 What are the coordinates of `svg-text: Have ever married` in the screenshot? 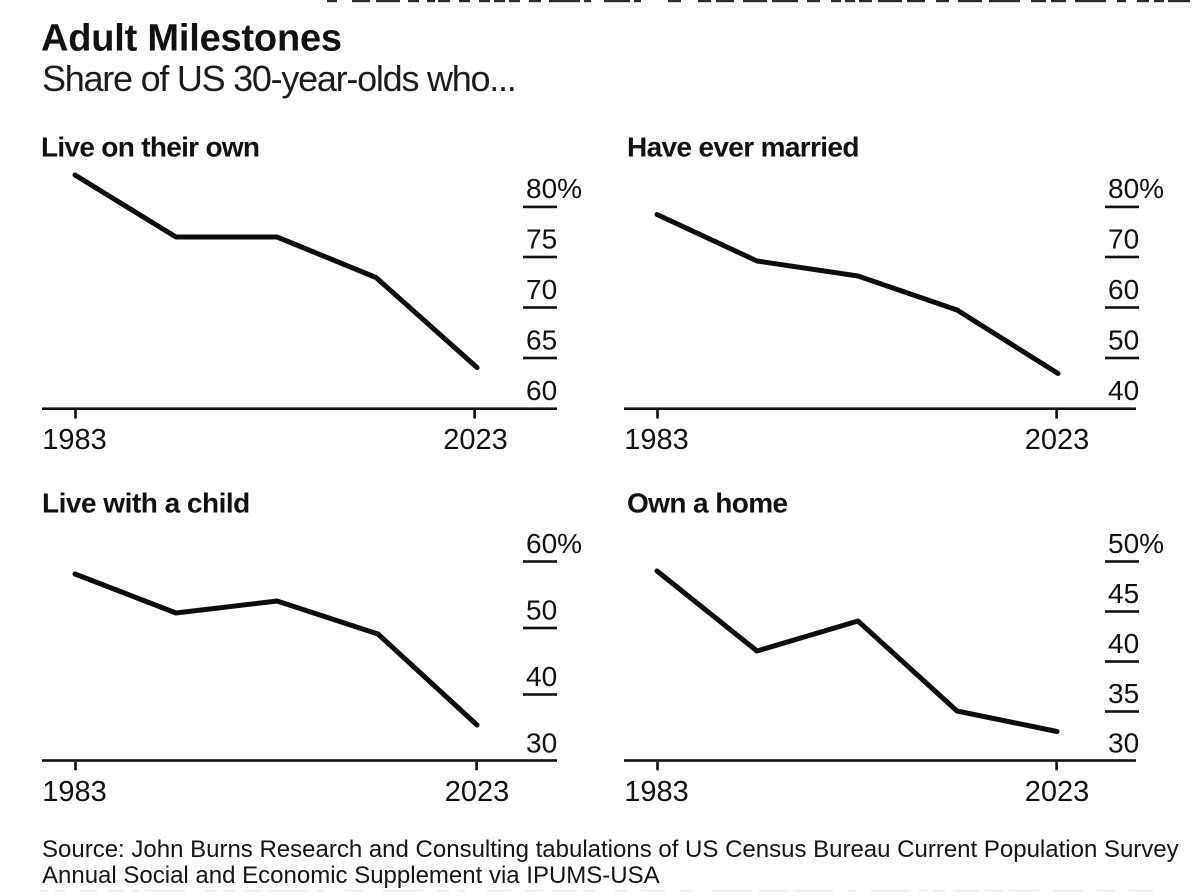 It's located at (743, 147).